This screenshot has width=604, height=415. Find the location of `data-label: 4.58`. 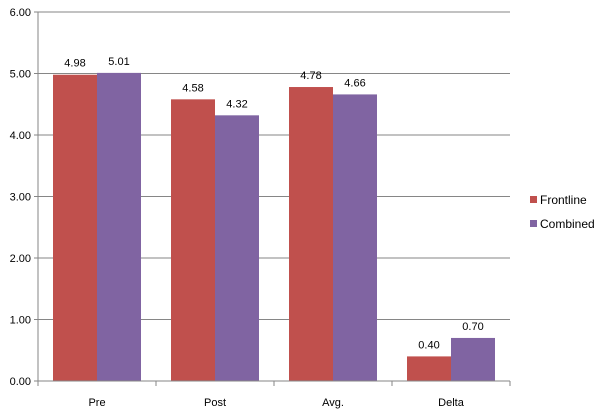

data-label: 4.58 is located at coordinates (192, 88).